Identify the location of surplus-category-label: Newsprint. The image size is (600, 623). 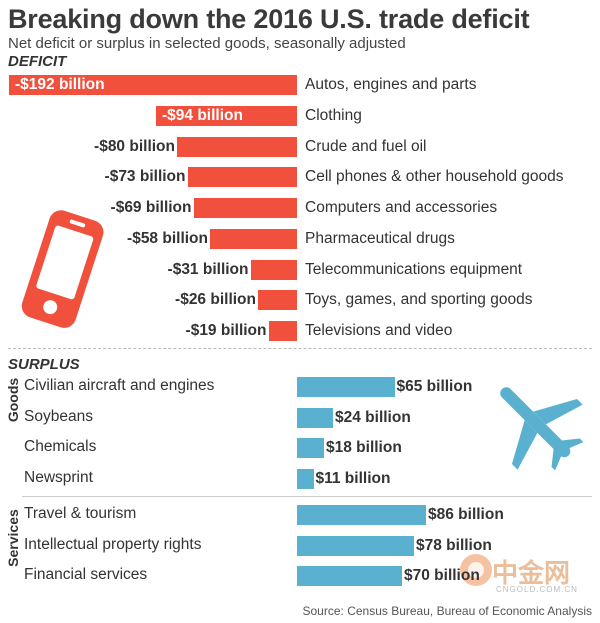
(58, 477).